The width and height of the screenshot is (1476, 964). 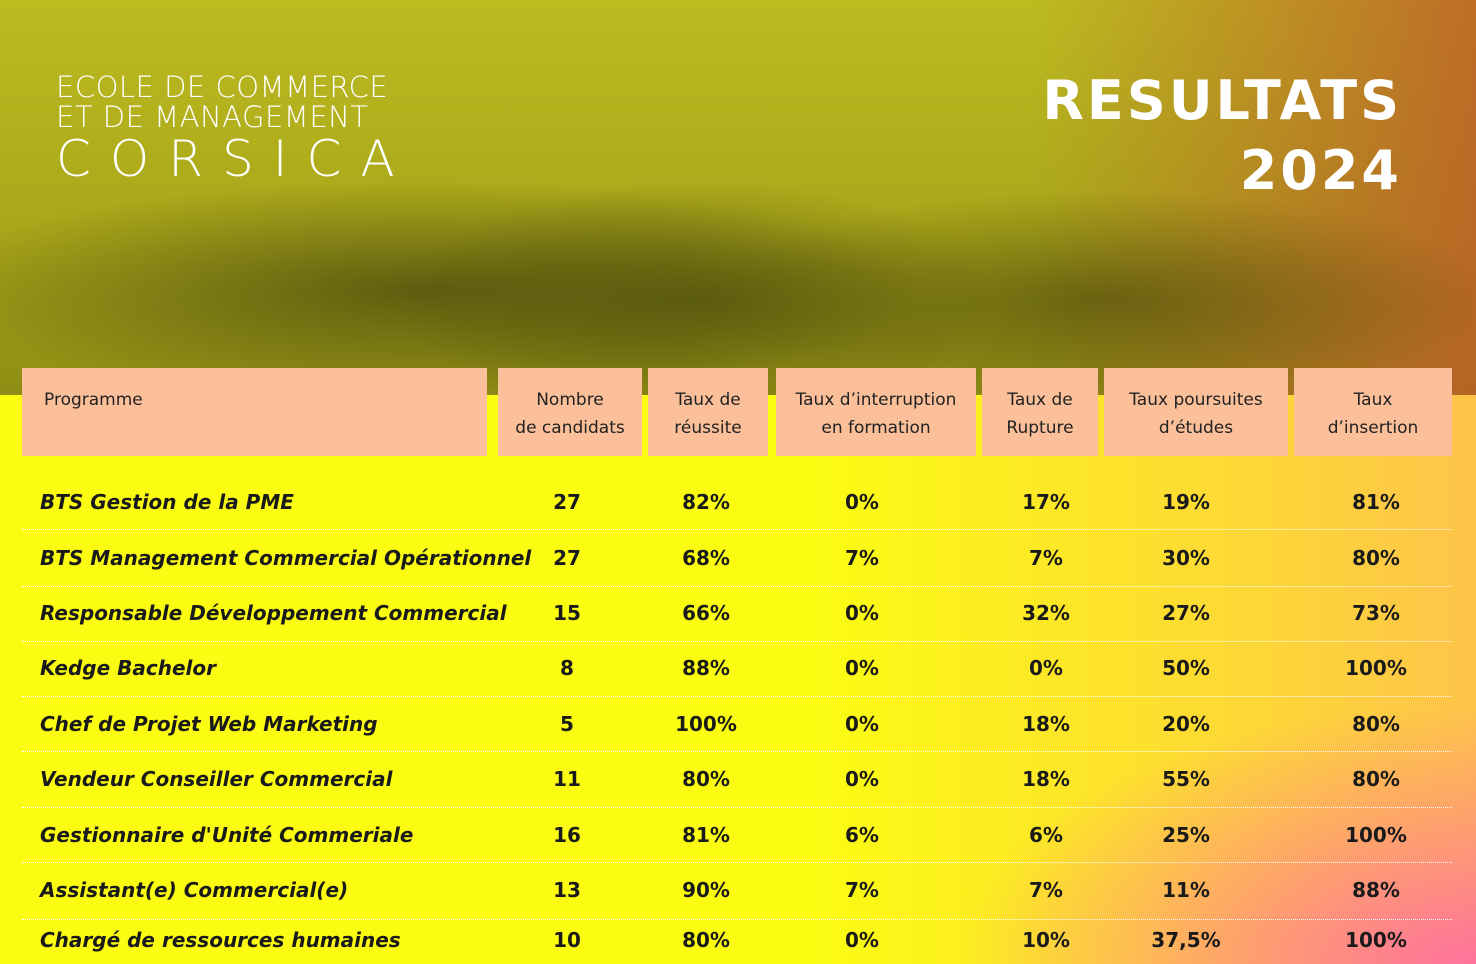 I want to click on program-name: BTS Gestion de la PME, so click(x=167, y=502).